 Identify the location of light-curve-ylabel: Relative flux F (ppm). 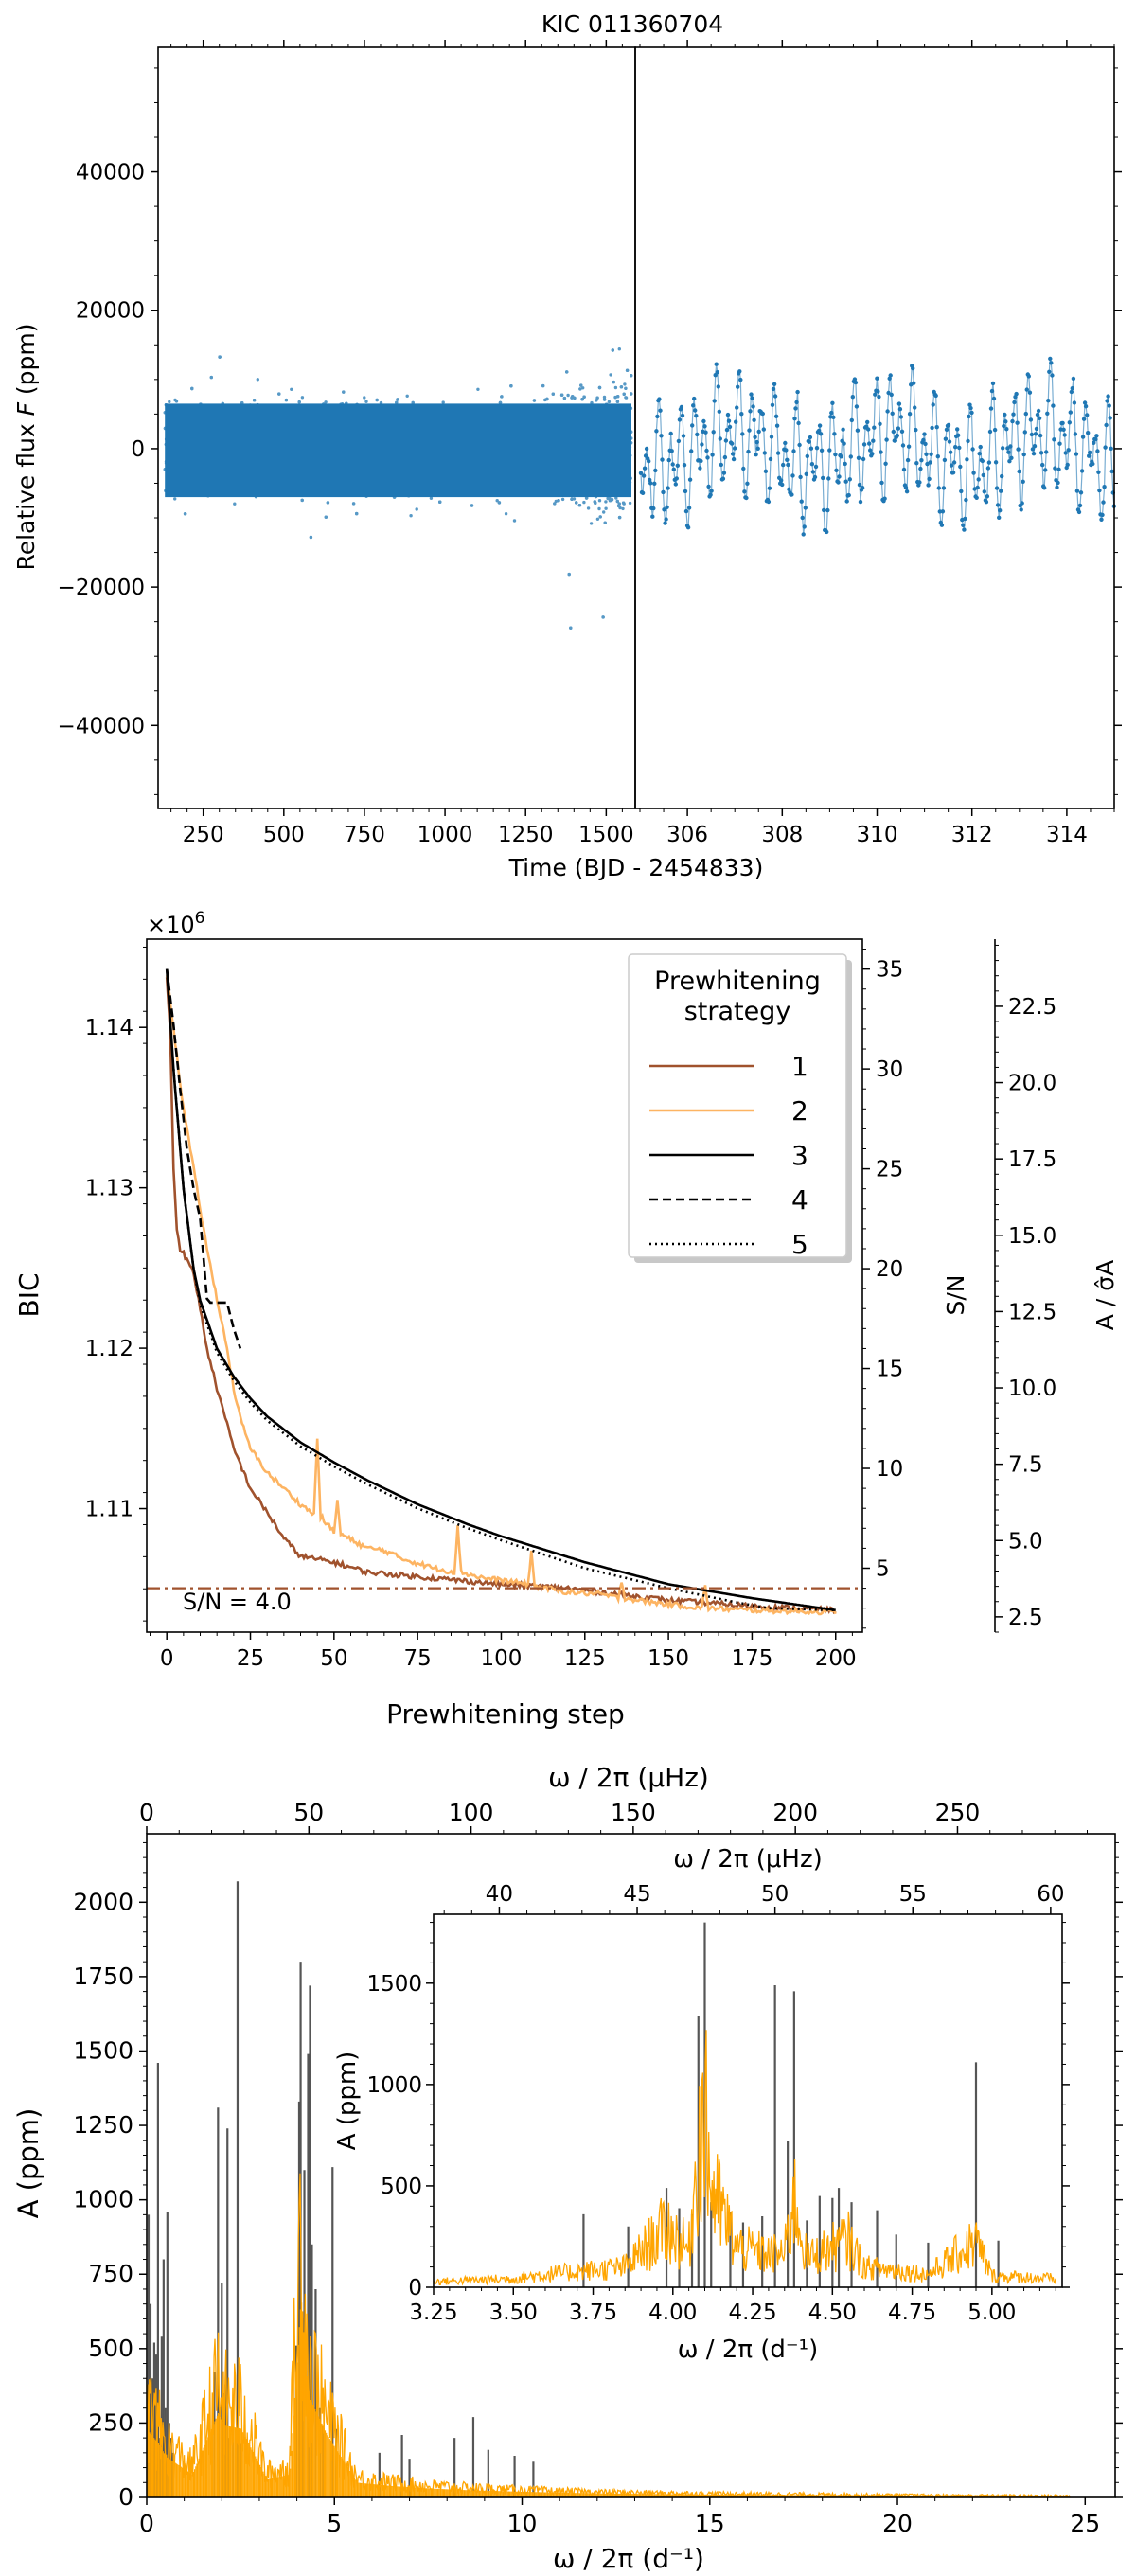
(26, 447).